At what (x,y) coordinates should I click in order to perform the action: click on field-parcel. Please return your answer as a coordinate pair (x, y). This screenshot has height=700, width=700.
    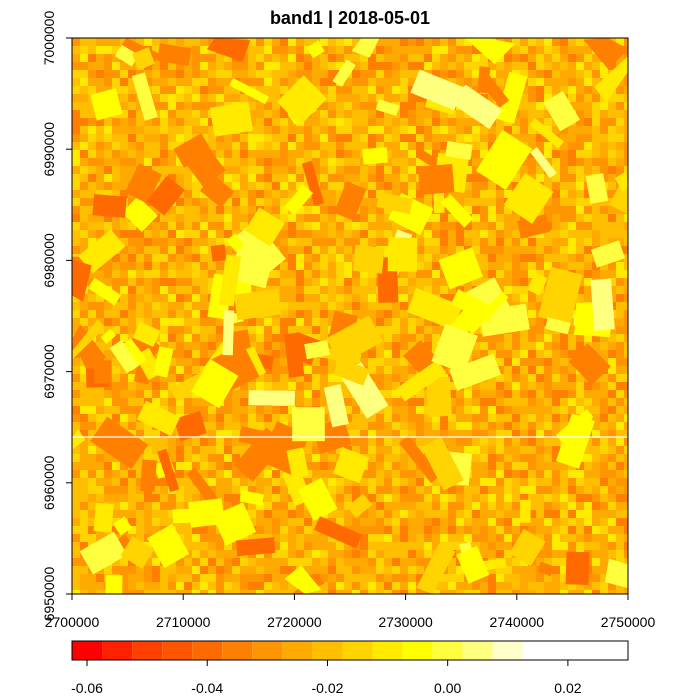
    Looking at the image, I should click on (229, 50).